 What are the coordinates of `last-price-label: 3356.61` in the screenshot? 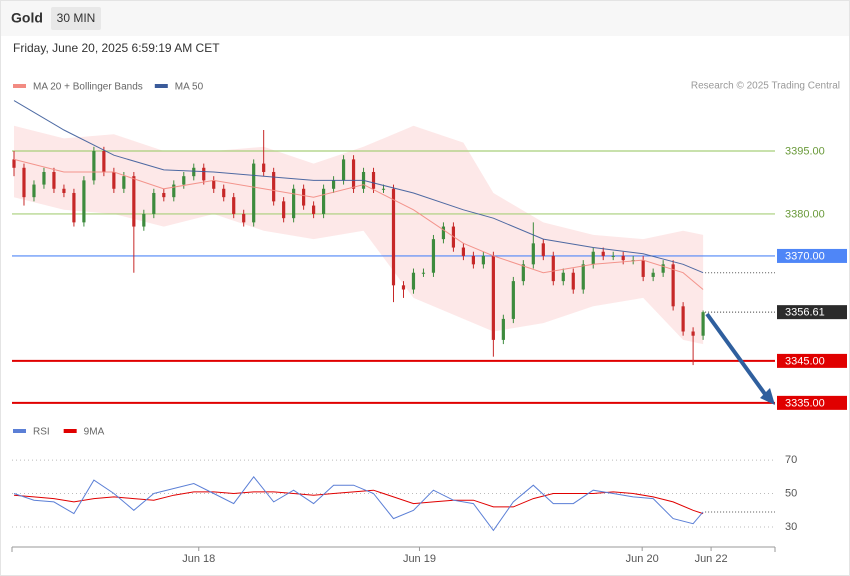 It's located at (805, 313).